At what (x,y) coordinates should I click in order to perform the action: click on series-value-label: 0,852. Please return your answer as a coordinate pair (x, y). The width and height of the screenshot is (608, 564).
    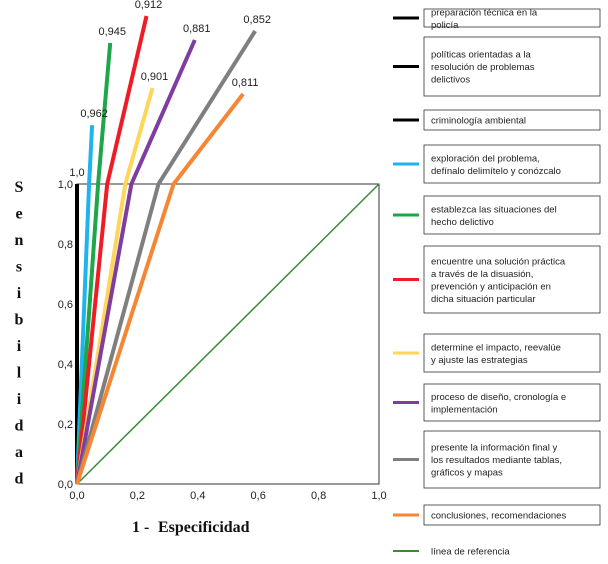
    Looking at the image, I should click on (257, 20).